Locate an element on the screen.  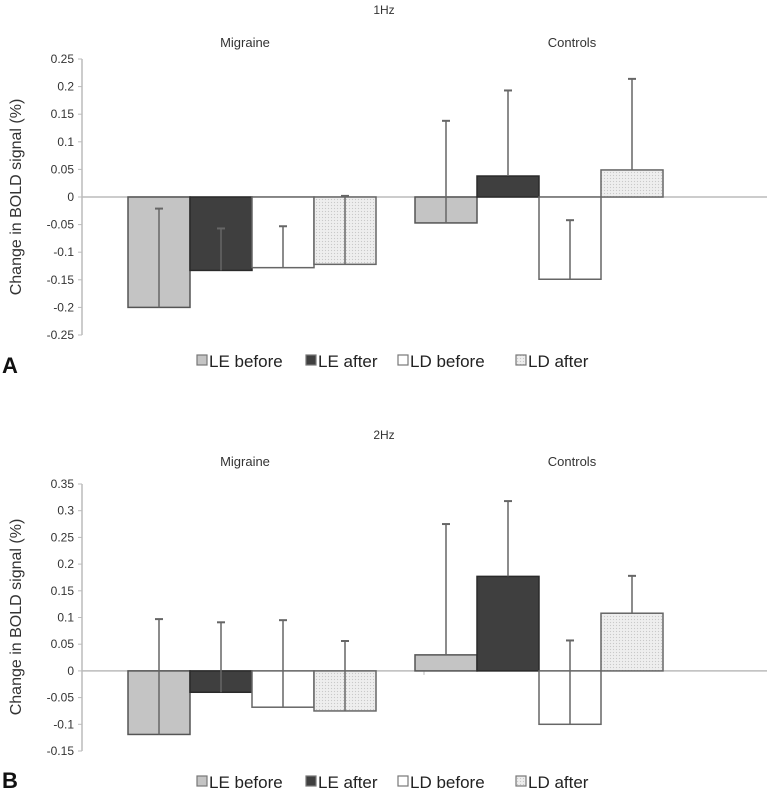
chart-title: 2Hz is located at coordinates (383, 435).